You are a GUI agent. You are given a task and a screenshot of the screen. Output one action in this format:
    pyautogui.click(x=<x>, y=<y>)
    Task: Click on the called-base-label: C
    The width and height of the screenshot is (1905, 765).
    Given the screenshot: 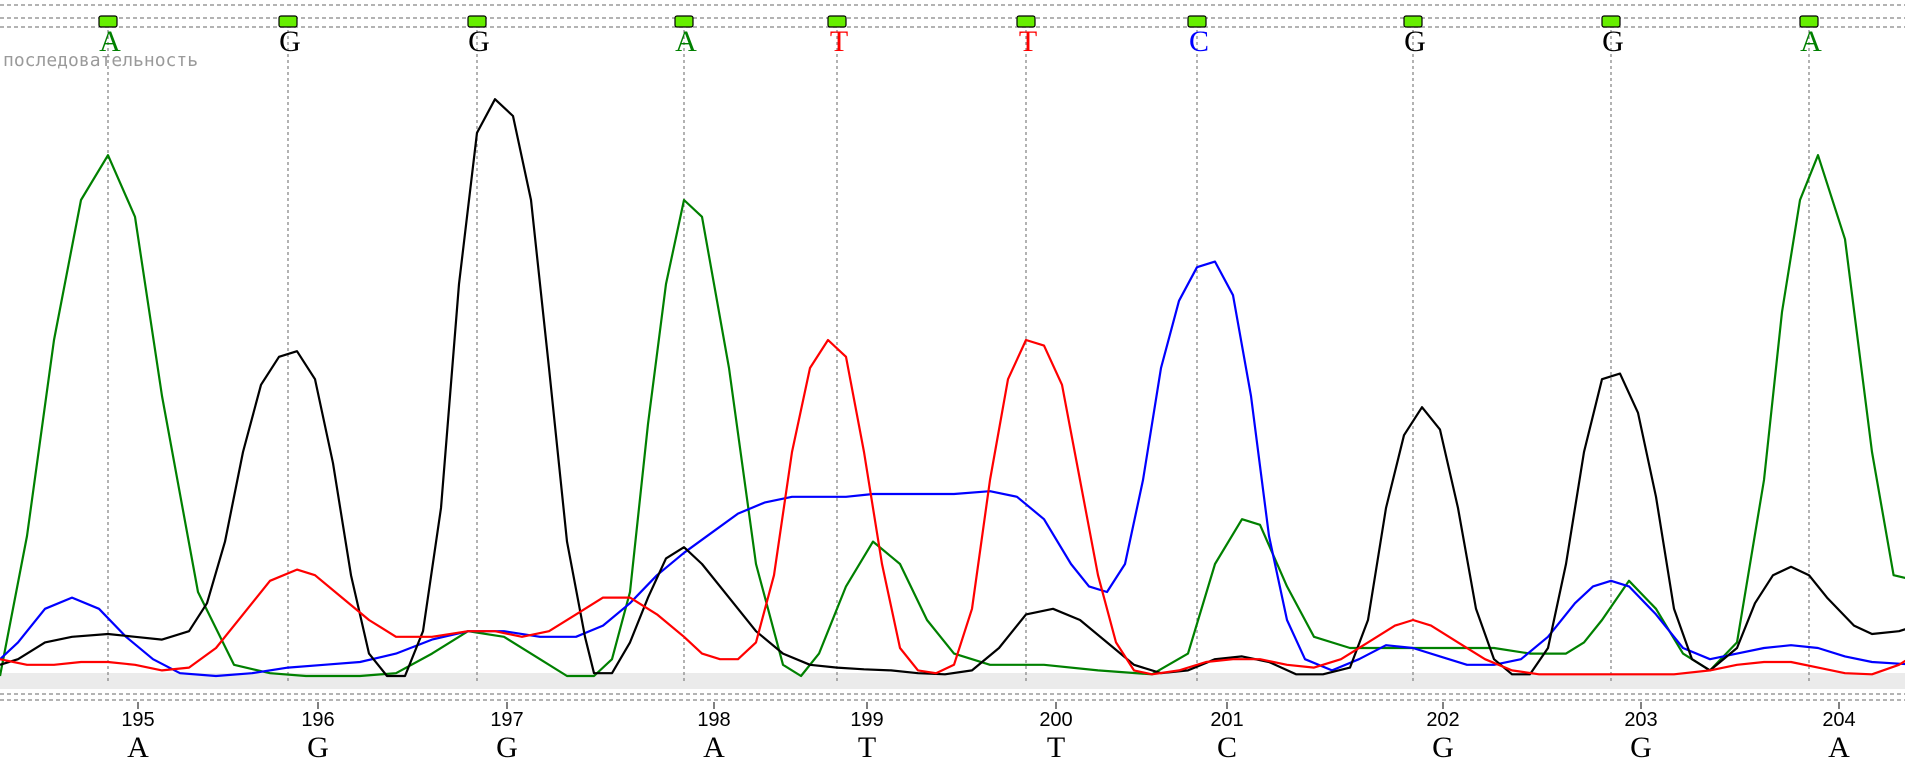 What is the action you would take?
    pyautogui.click(x=1227, y=747)
    